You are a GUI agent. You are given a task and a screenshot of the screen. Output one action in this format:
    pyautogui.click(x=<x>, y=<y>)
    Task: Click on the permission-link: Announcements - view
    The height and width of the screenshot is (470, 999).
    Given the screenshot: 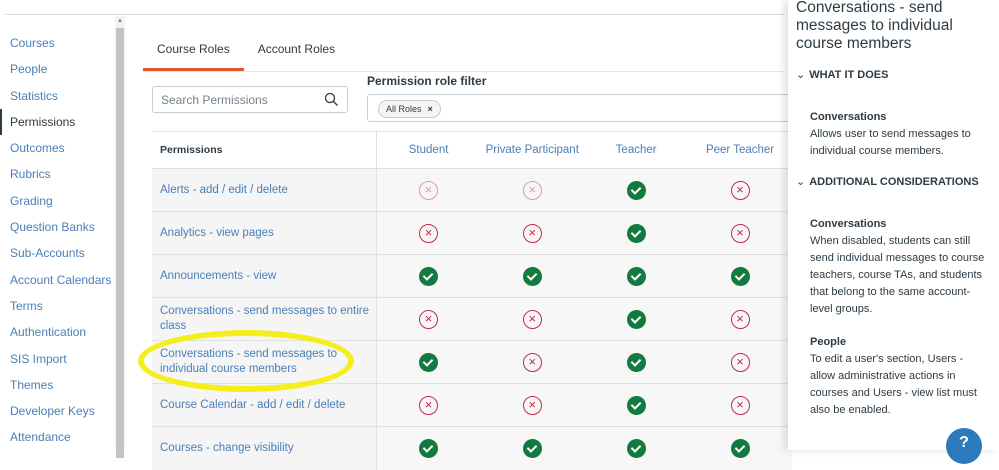 What is the action you would take?
    pyautogui.click(x=264, y=276)
    